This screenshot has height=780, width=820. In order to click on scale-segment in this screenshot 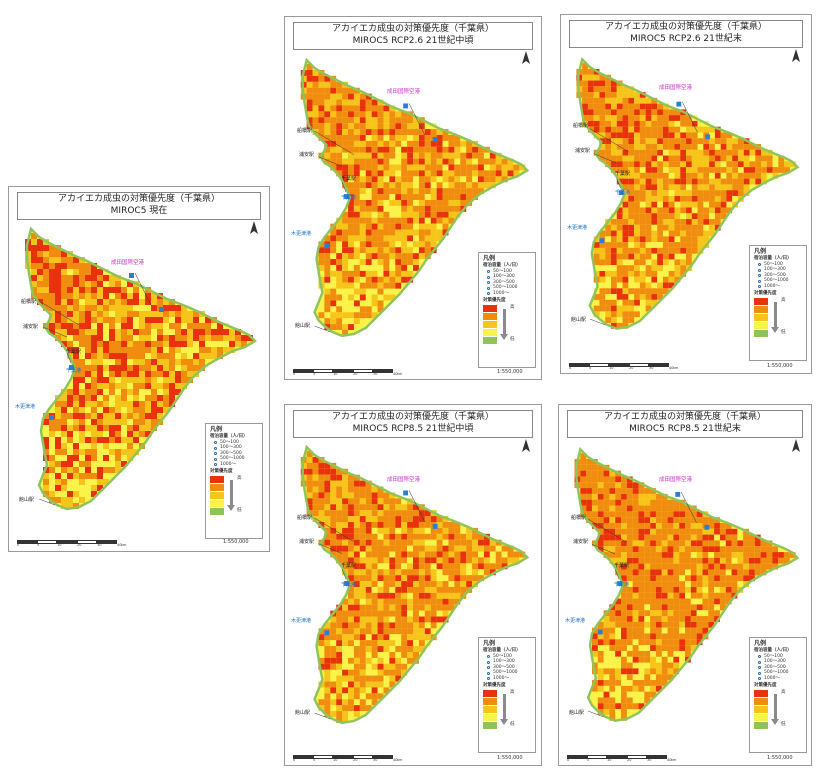, I will do `click(617, 757)`.